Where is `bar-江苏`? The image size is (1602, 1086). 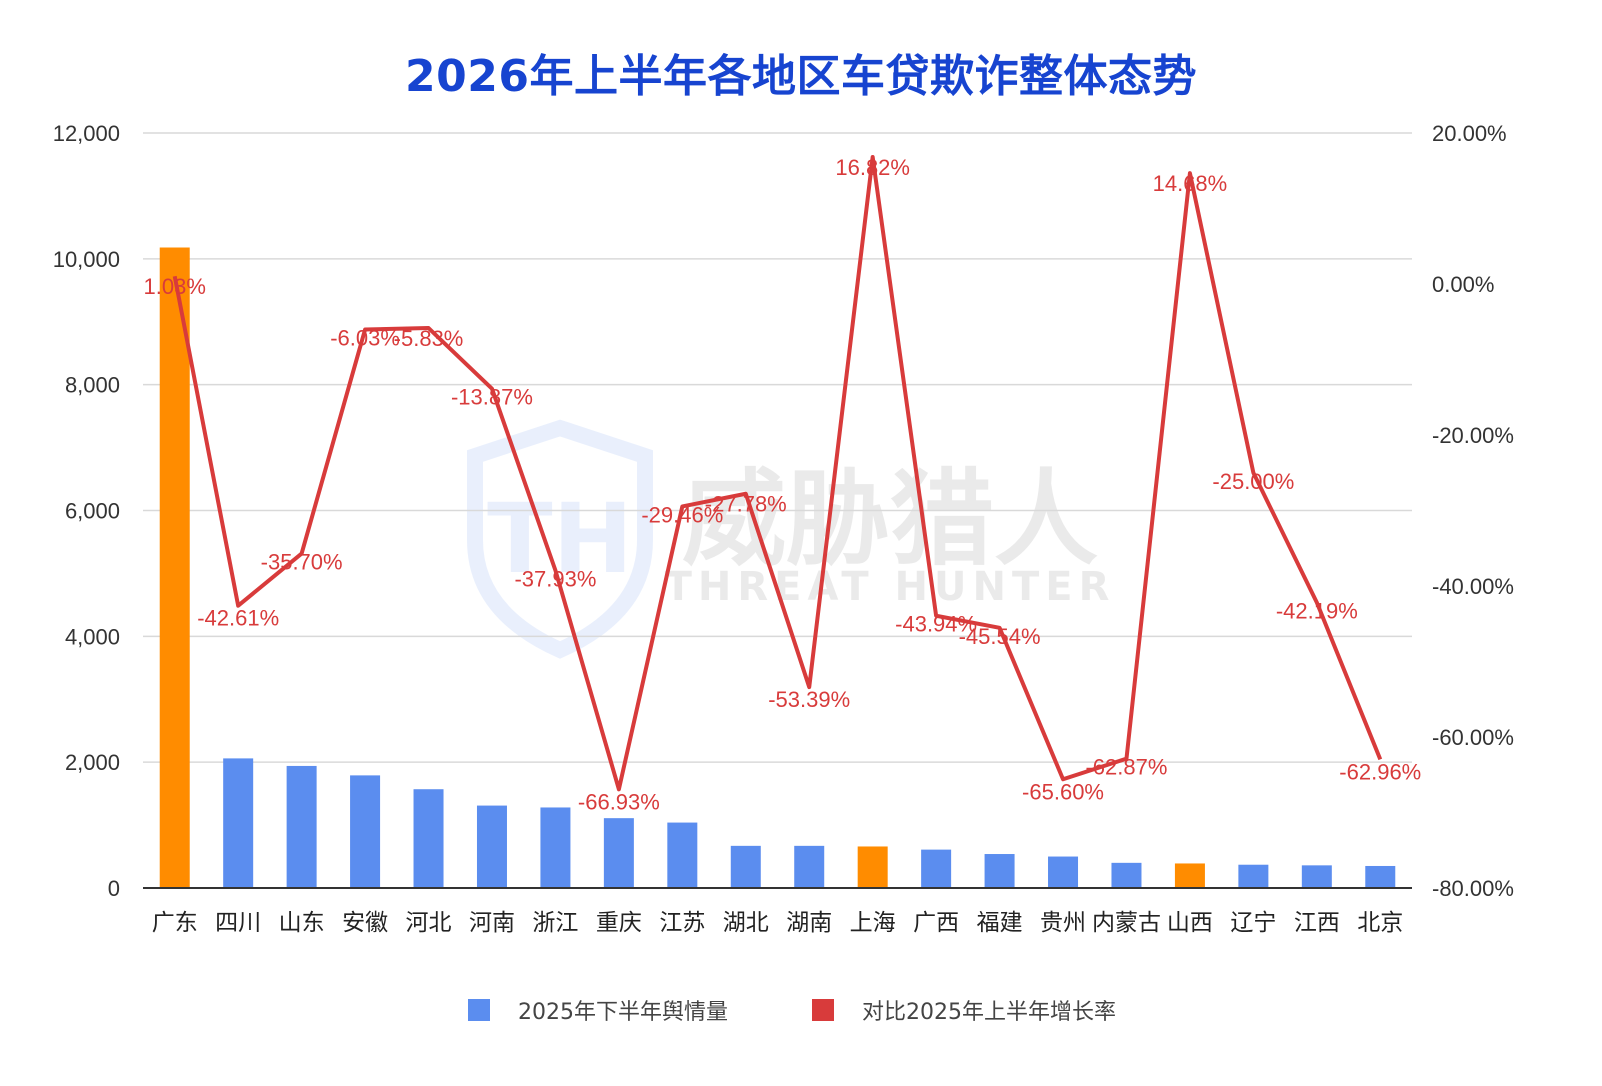
bar-江苏 is located at coordinates (682, 855).